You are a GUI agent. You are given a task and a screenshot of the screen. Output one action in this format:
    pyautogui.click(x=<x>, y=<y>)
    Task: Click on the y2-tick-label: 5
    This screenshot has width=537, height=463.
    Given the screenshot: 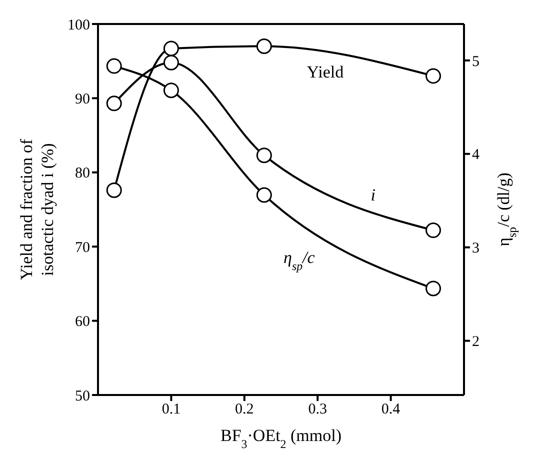 What is the action you would take?
    pyautogui.click(x=476, y=62)
    